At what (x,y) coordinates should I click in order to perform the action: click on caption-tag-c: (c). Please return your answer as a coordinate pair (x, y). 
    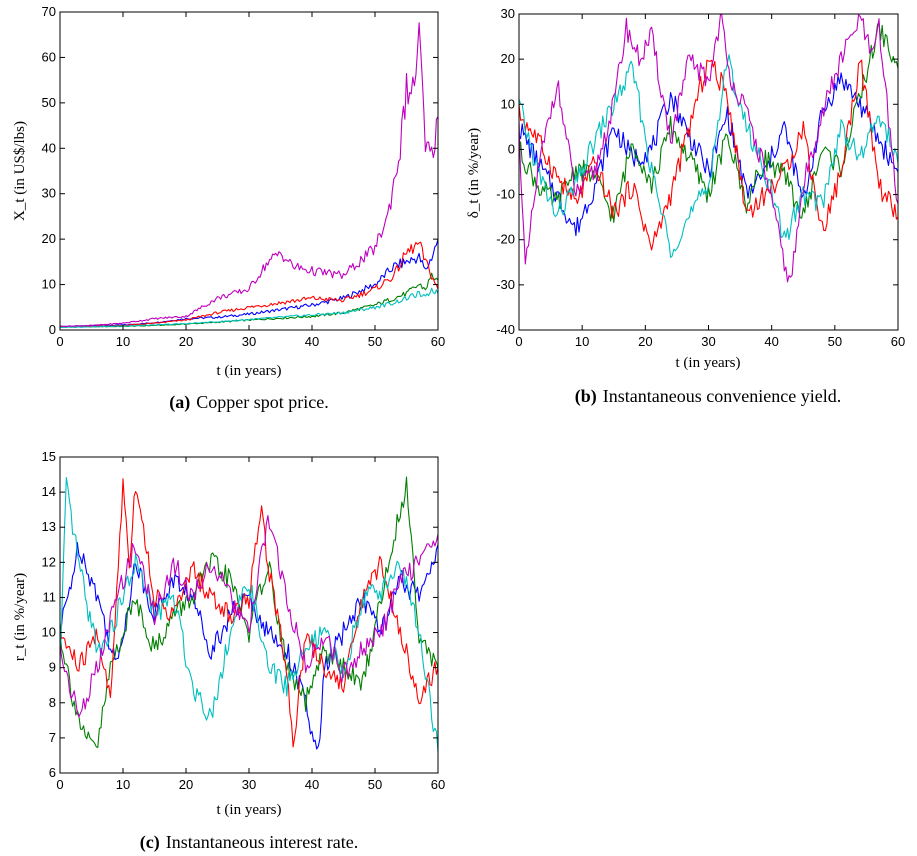
    Looking at the image, I should click on (150, 842).